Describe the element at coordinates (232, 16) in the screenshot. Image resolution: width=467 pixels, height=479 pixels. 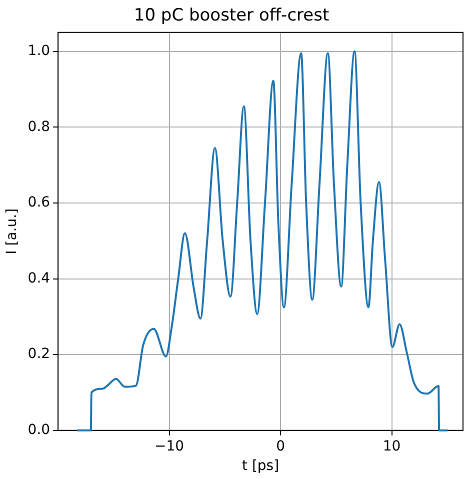
I see `chart-title: 10 pC booster off-crest` at that location.